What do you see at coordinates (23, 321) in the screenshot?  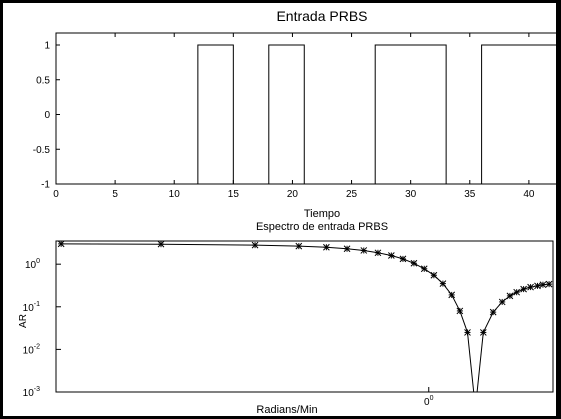 I see `prbs-spectrum-y-axis-label: AR` at bounding box center [23, 321].